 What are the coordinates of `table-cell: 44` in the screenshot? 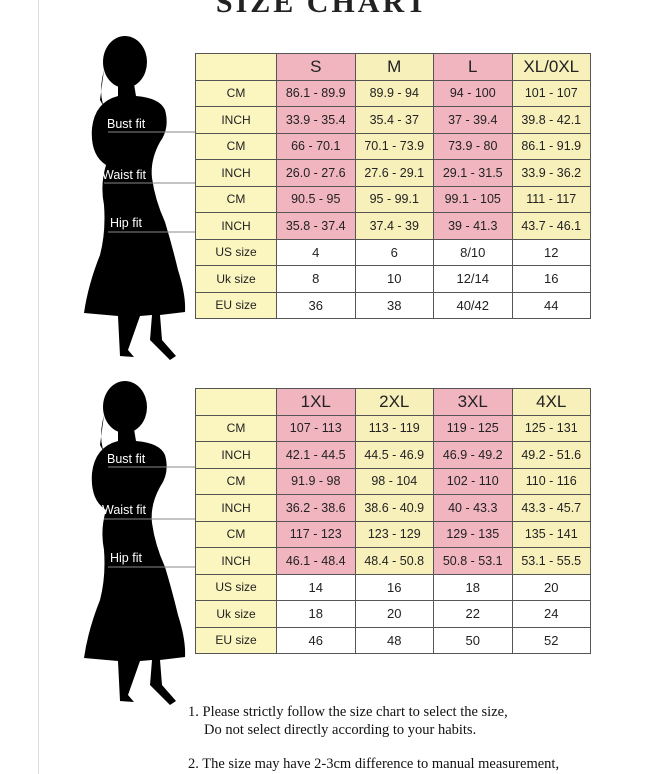 It's located at (551, 305).